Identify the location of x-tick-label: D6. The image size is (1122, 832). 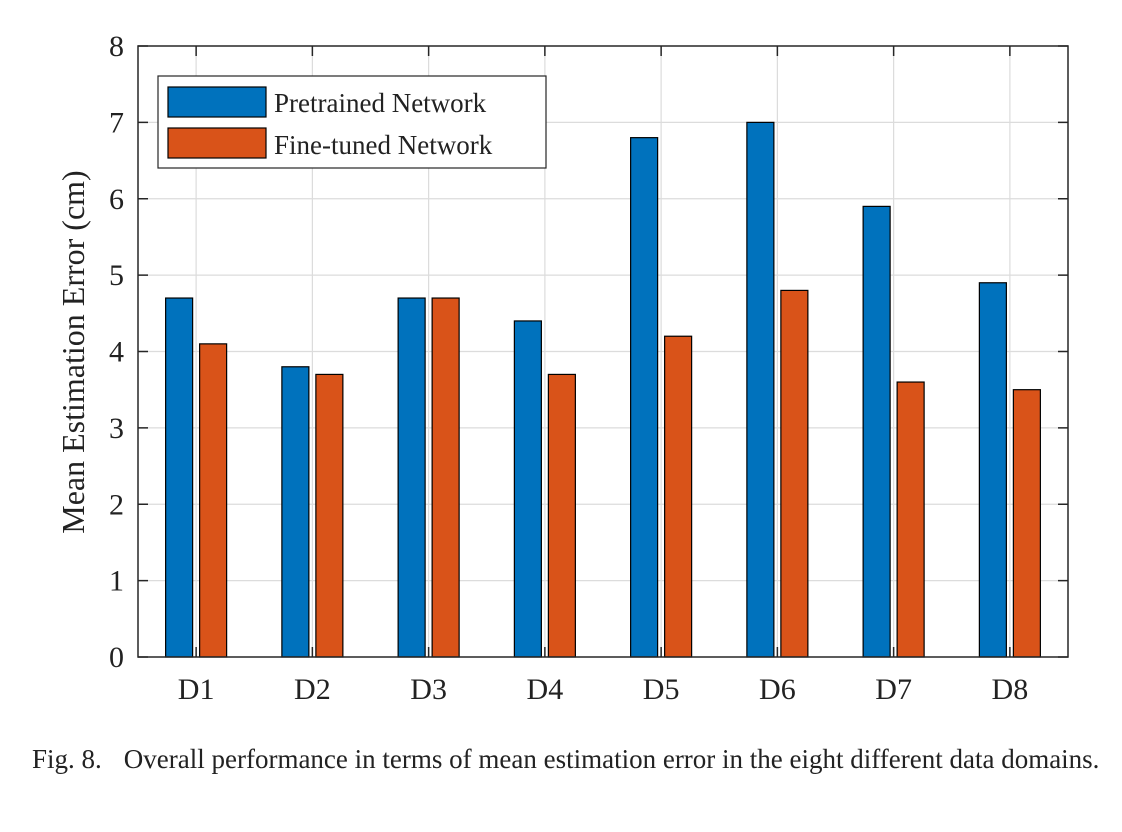
(777, 689).